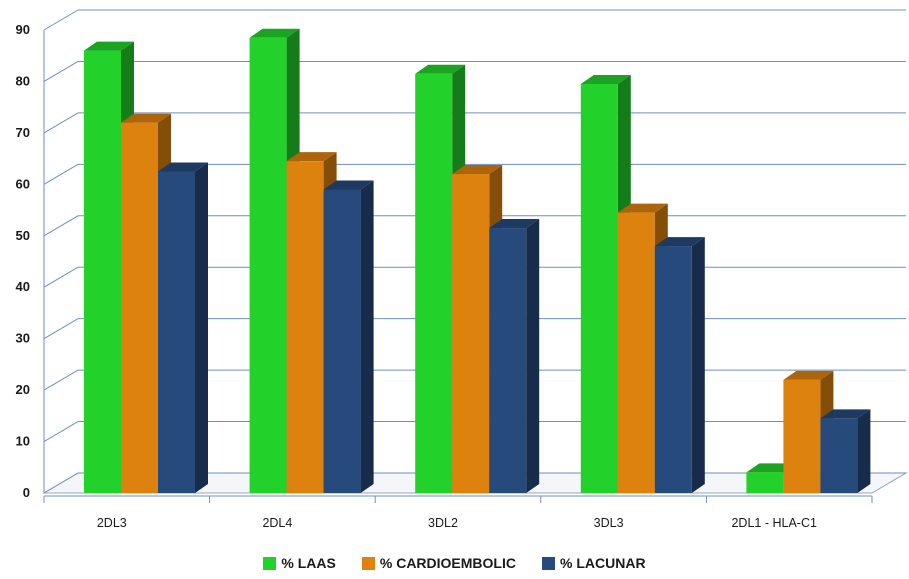 Image resolution: width=909 pixels, height=579 pixels. What do you see at coordinates (447, 563) in the screenshot?
I see `legend-label: % CARDIOEMBOLIC` at bounding box center [447, 563].